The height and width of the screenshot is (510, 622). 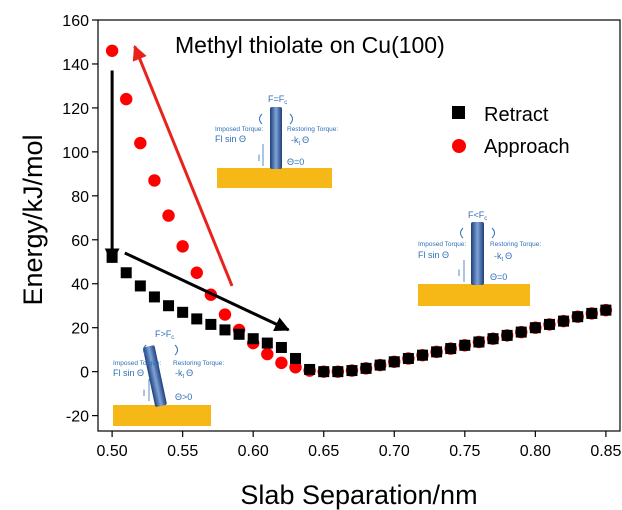 What do you see at coordinates (516, 115) in the screenshot?
I see `legend-label-retract: Retract` at bounding box center [516, 115].